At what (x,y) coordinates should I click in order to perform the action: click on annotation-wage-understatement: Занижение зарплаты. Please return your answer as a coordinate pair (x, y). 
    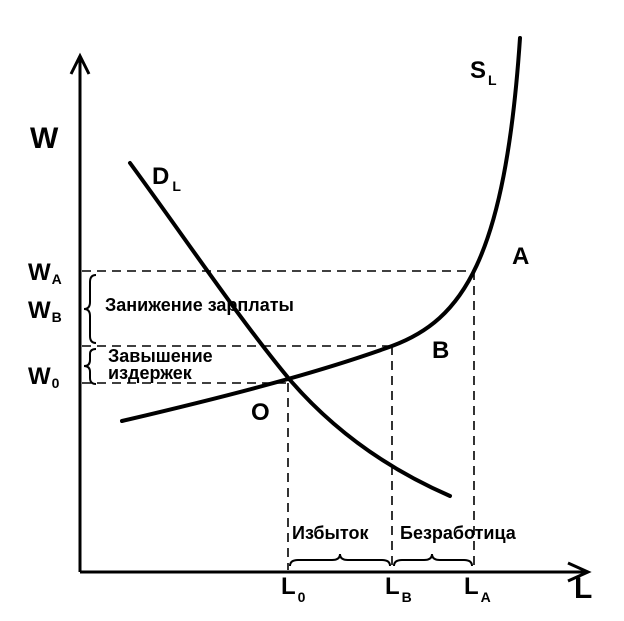
    Looking at the image, I should click on (199, 305).